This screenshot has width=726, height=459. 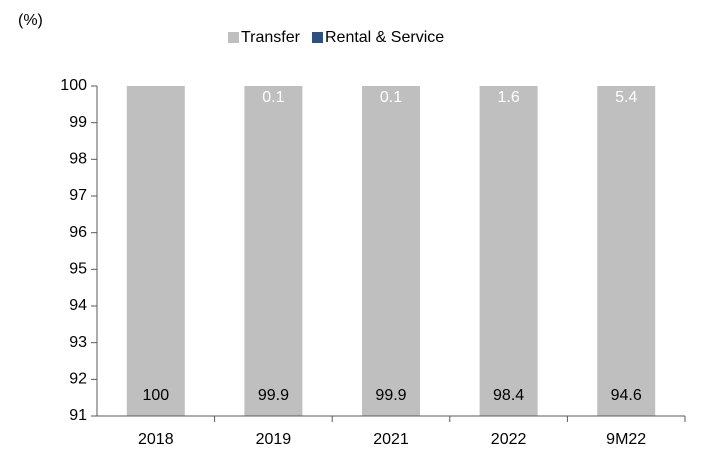 I want to click on data-label: 94.6, so click(x=626, y=395).